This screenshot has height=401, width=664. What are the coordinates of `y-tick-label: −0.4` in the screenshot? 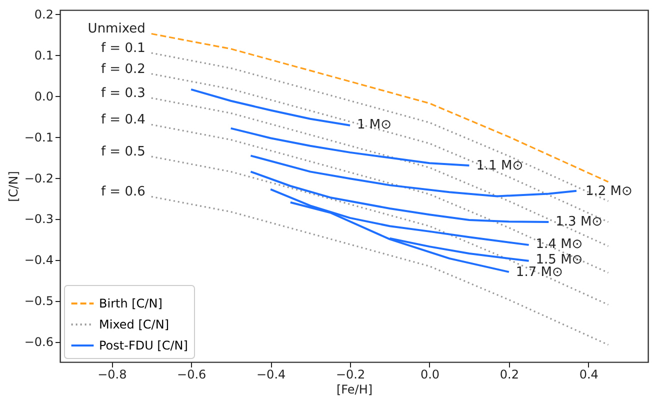 It's located at (39, 260).